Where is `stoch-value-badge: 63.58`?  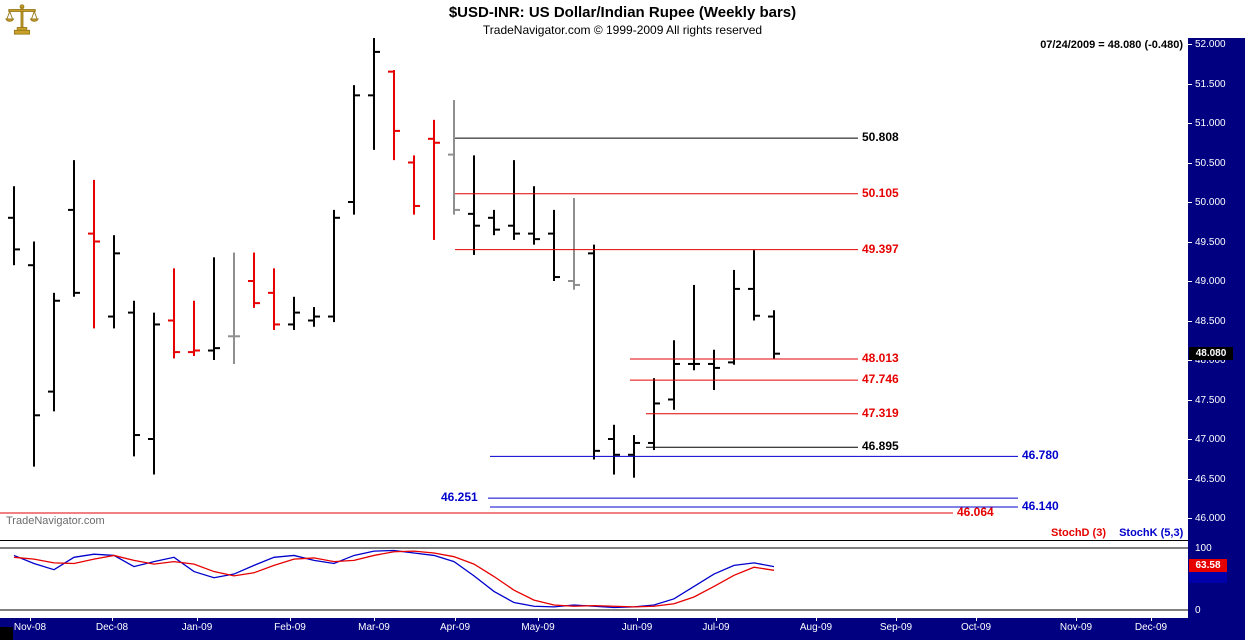
stoch-value-badge: 63.58 is located at coordinates (1208, 565).